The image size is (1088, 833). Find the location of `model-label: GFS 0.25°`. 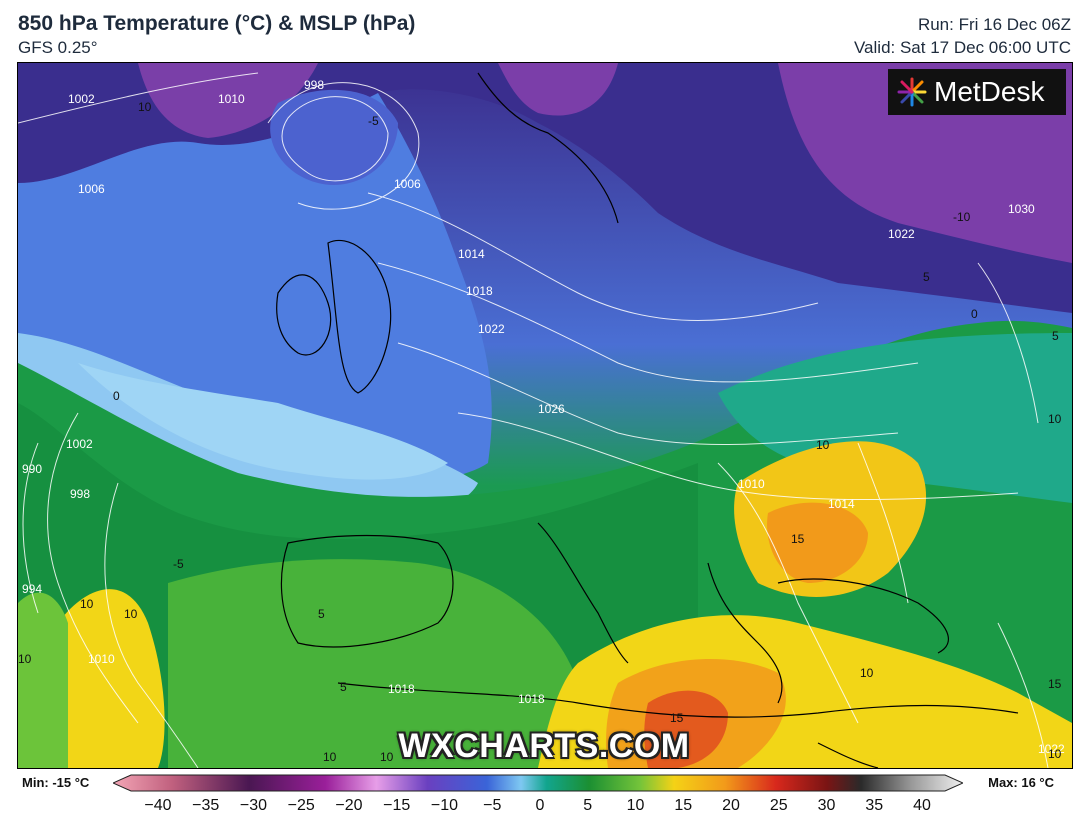

model-label: GFS 0.25° is located at coordinates (58, 47).